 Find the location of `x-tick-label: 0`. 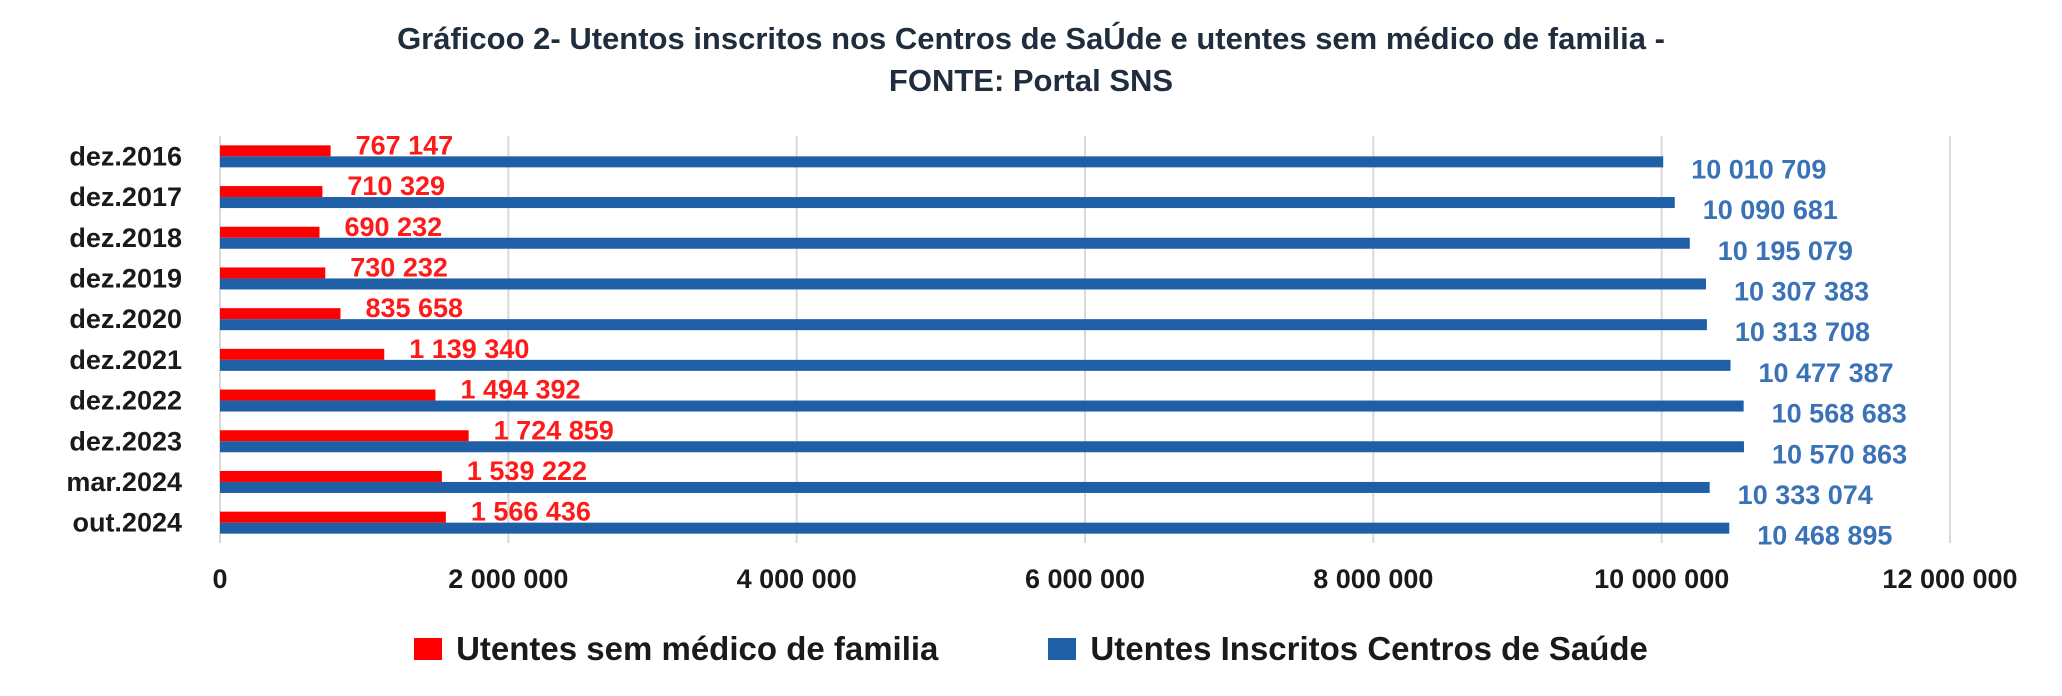

x-tick-label: 0 is located at coordinates (219, 579).